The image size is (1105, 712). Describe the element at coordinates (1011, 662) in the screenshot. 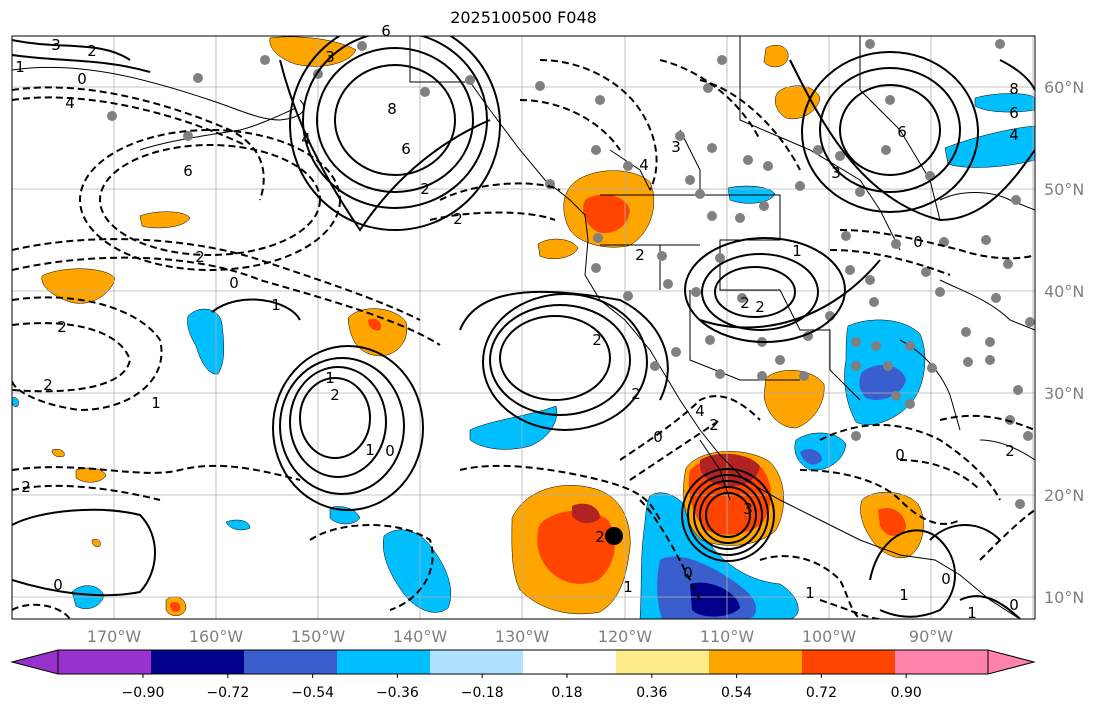

I see `colorbar-extend-high` at that location.